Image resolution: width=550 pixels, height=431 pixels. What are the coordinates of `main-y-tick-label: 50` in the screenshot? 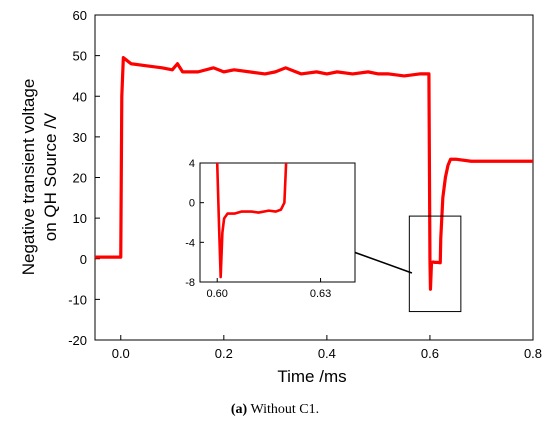 It's located at (80, 56).